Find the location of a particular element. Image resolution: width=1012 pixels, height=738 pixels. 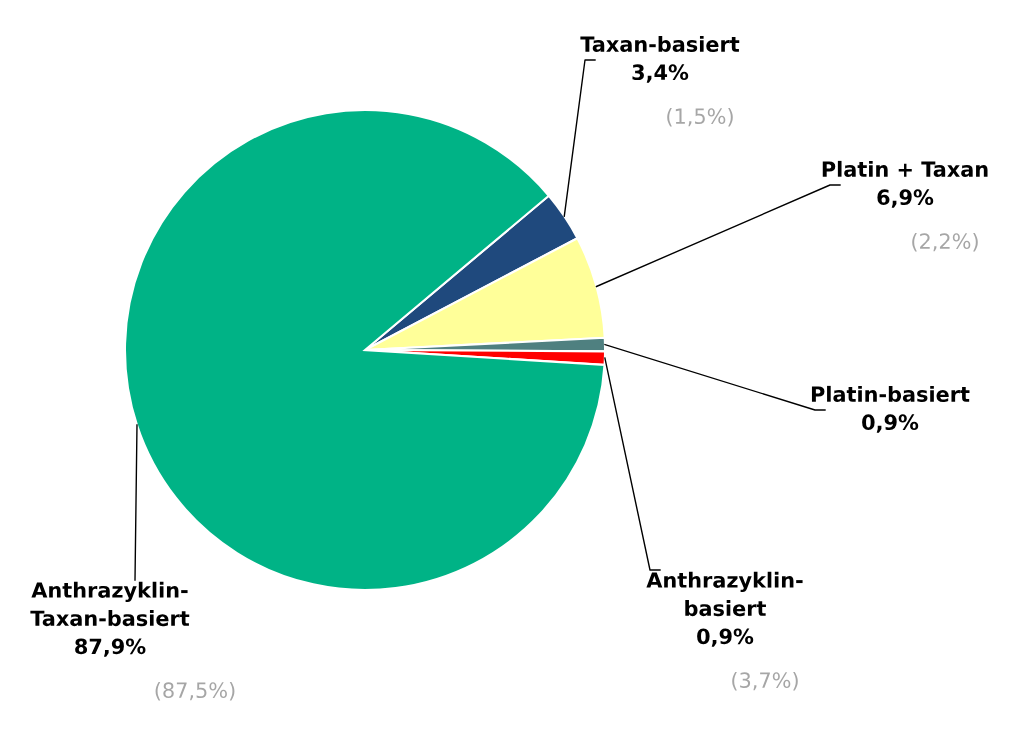

text: (87,5%) is located at coordinates (195, 691).